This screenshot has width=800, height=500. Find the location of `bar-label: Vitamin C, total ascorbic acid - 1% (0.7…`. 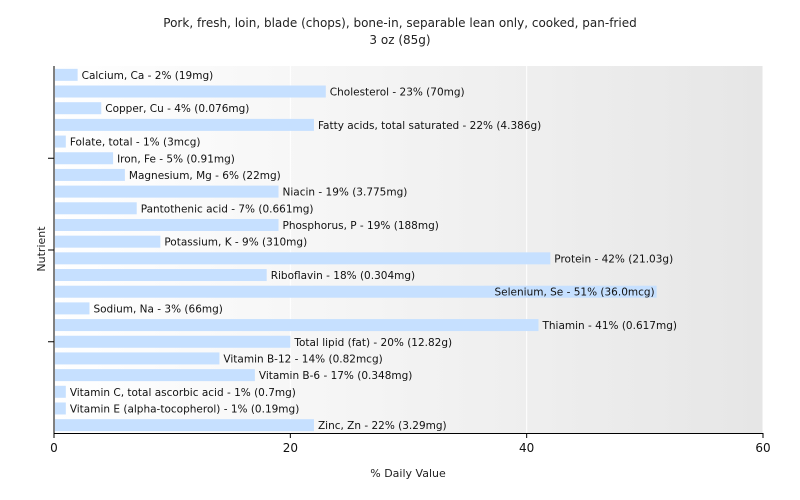

bar-label: Vitamin C, total ascorbic acid - 1% (0.7… is located at coordinates (183, 393).